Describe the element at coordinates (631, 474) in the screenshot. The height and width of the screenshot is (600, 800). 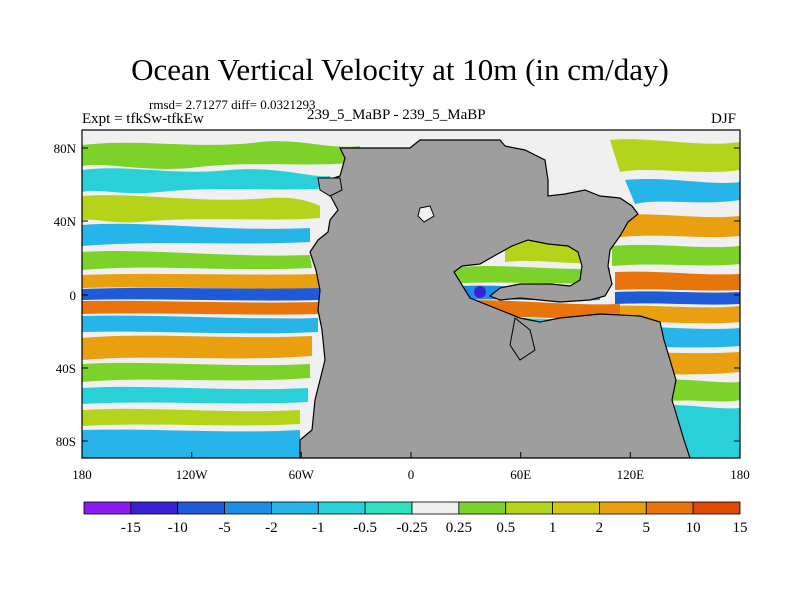
I see `lon-tick-label: 120E` at that location.